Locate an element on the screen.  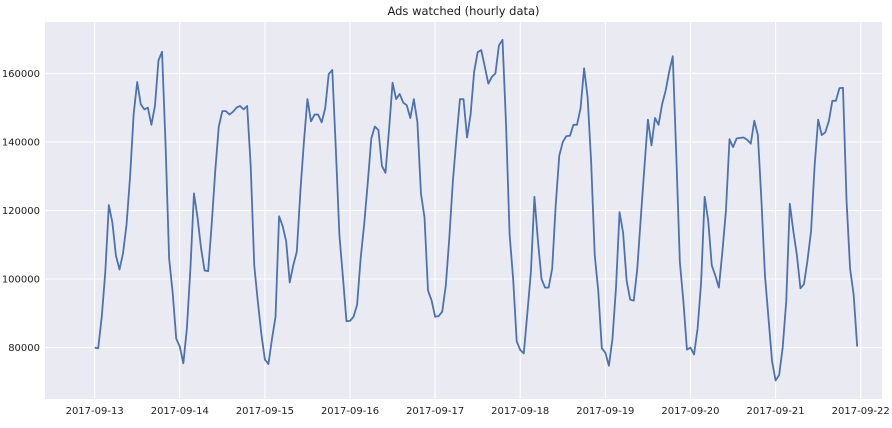
y-tick-label: 160000 is located at coordinates (21, 74).